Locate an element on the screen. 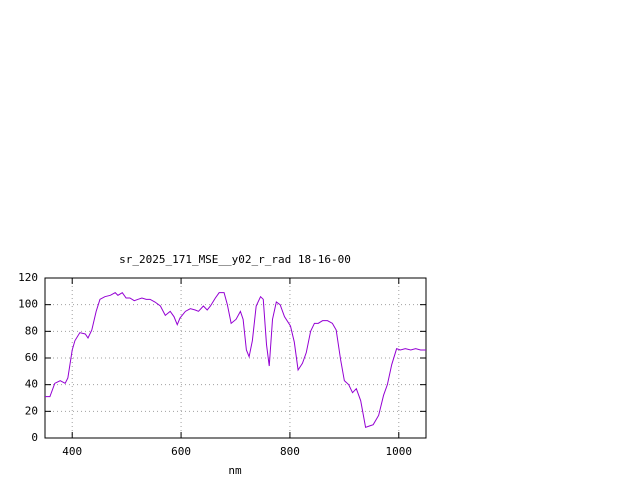 This screenshot has height=480, width=640. y-tick-label: 0 is located at coordinates (34, 437).